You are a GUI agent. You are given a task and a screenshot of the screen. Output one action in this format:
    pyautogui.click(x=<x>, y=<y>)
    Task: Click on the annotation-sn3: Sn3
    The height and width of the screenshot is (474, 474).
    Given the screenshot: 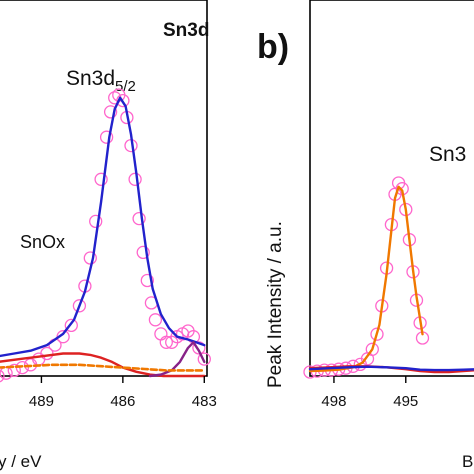 What is the action you would take?
    pyautogui.click(x=447, y=154)
    